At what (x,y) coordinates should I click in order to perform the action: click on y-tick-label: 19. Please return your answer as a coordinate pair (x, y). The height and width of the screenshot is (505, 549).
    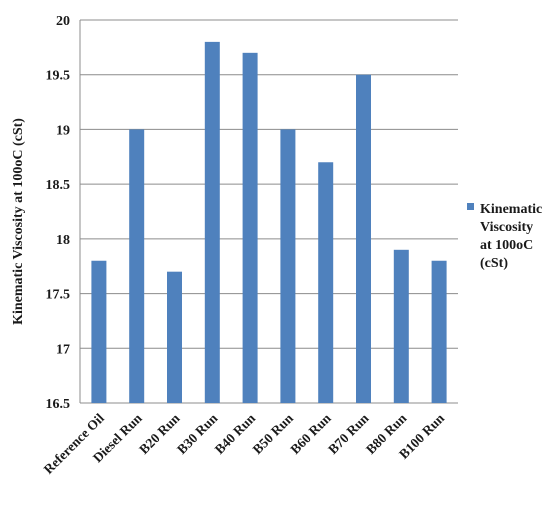
    Looking at the image, I should click on (63, 130).